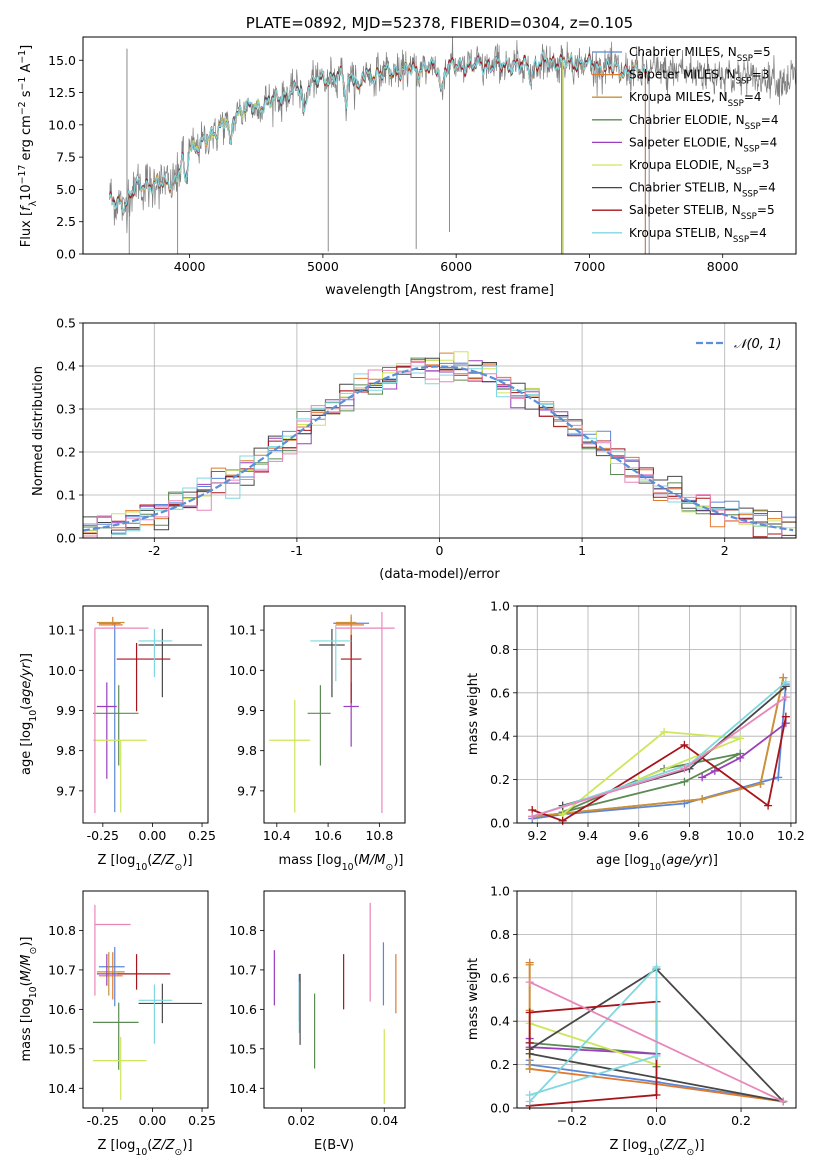 The image size is (819, 1170). Describe the element at coordinates (685, 210) in the screenshot. I see `label-part: Salpeter STELIB, N` at that location.